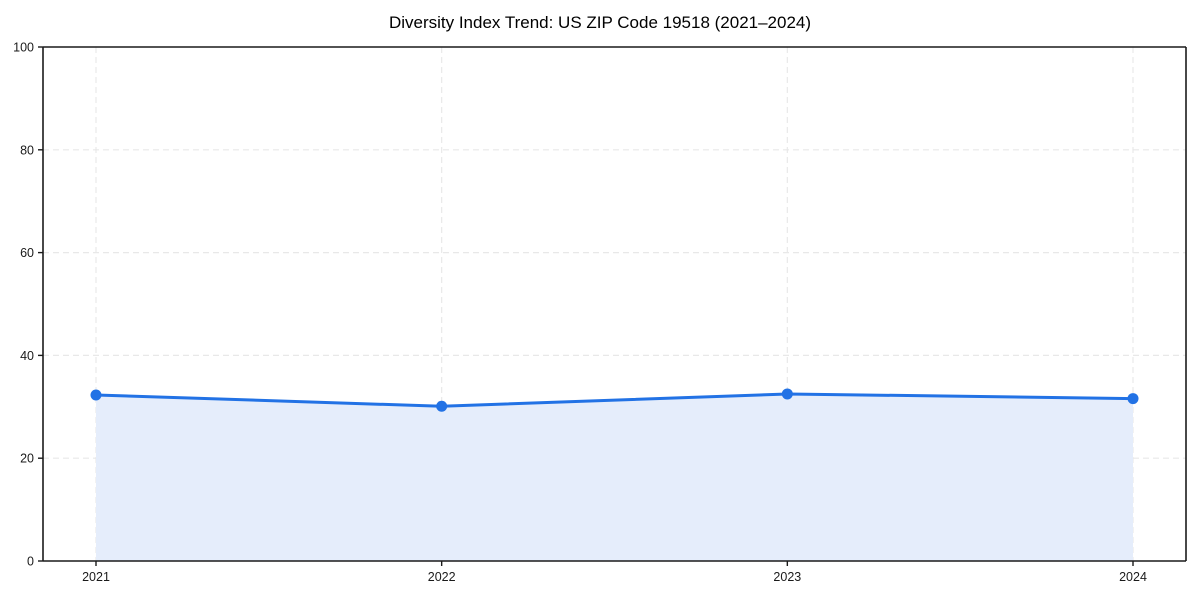 The width and height of the screenshot is (1200, 600). I want to click on y-tick-label: 100, so click(23, 48).